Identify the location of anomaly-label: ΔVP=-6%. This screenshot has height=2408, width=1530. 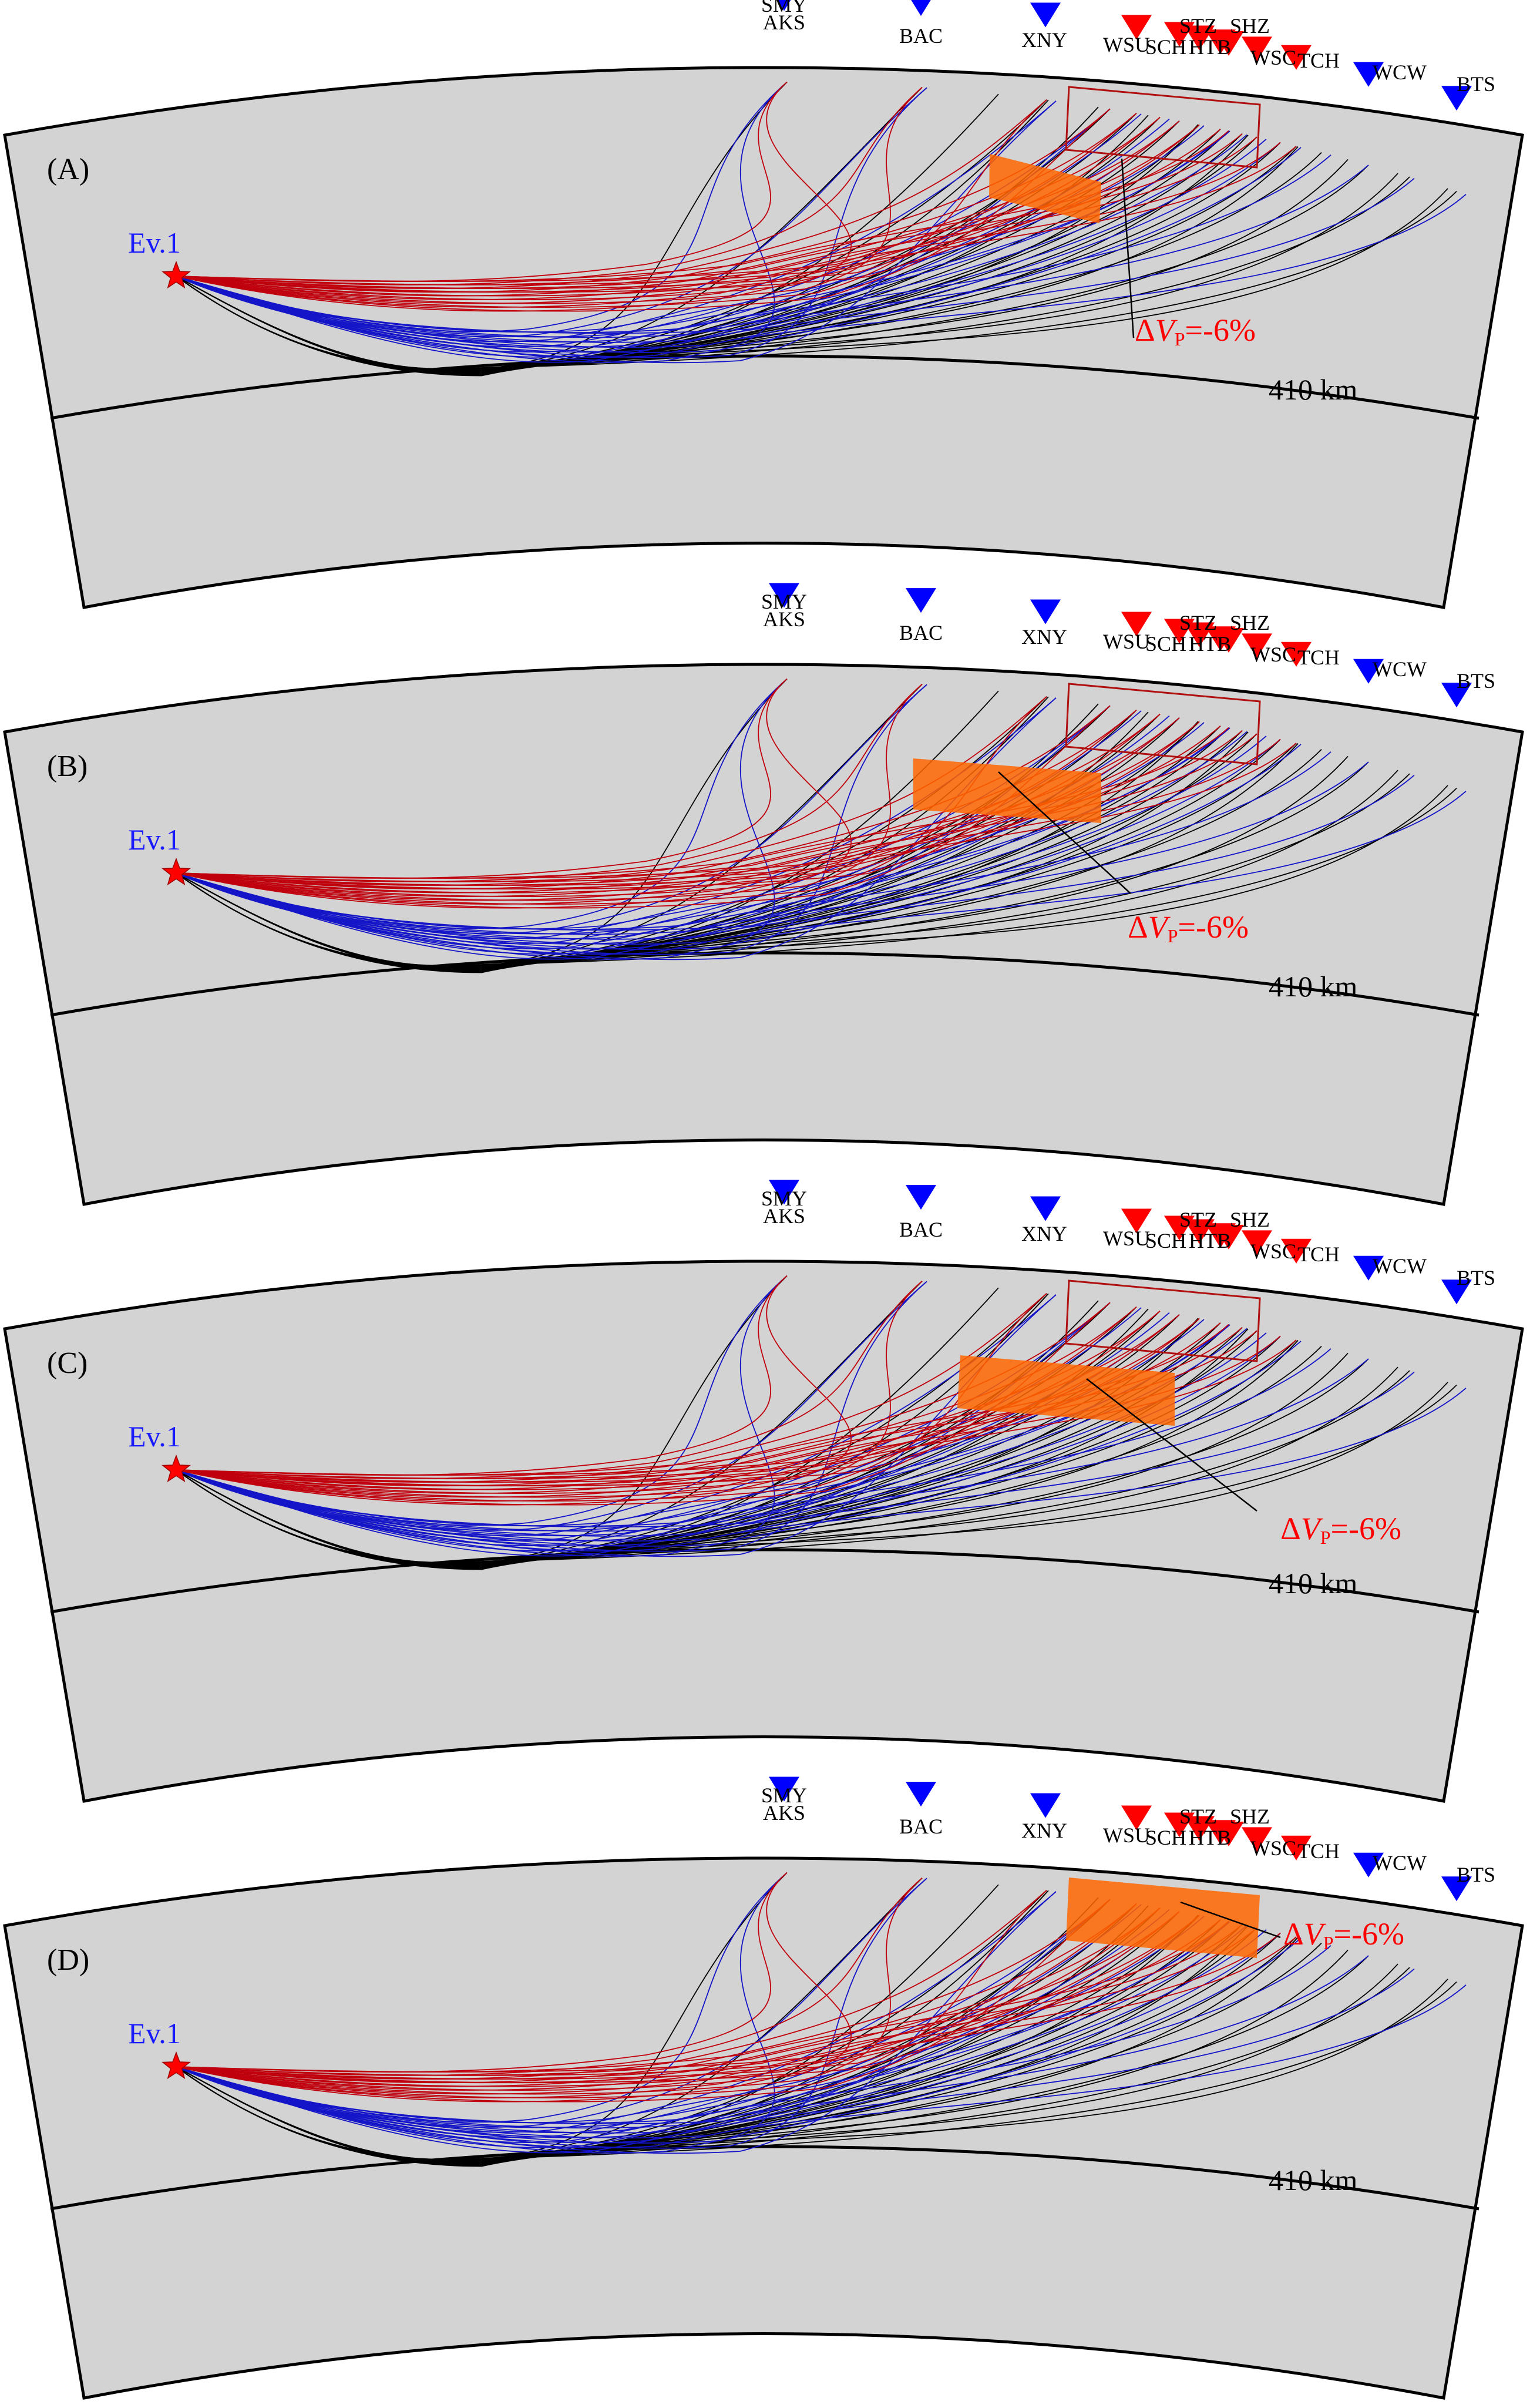
(1343, 1935).